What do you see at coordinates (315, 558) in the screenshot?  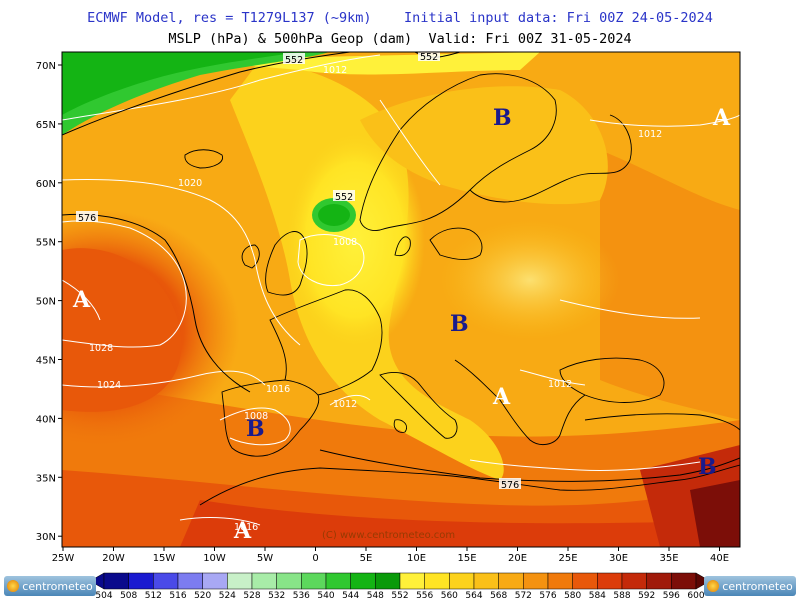 I see `longitude-label: 0` at bounding box center [315, 558].